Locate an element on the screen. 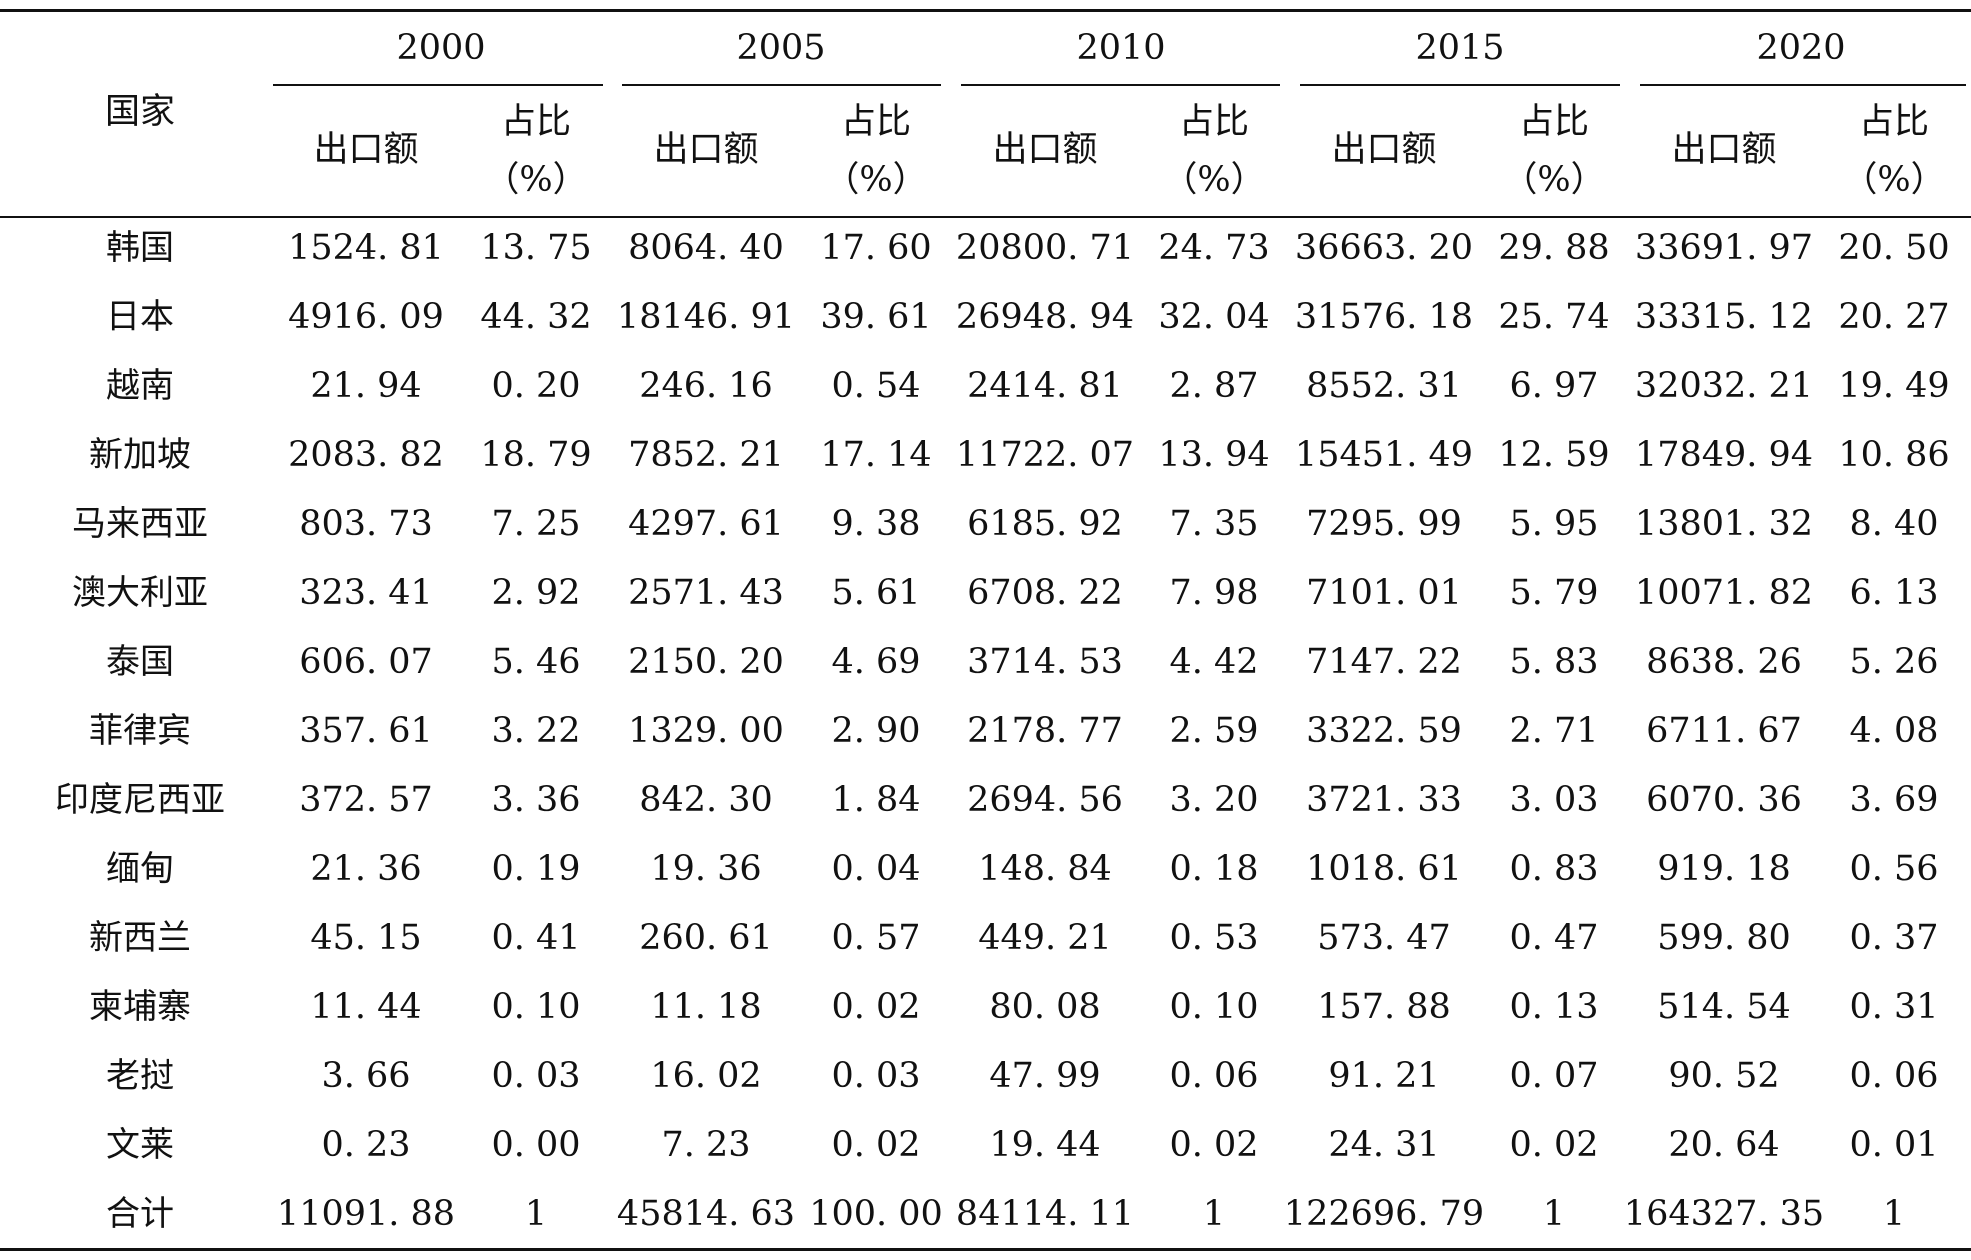  export-value-cell: 33315. 12 is located at coordinates (1724, 317).